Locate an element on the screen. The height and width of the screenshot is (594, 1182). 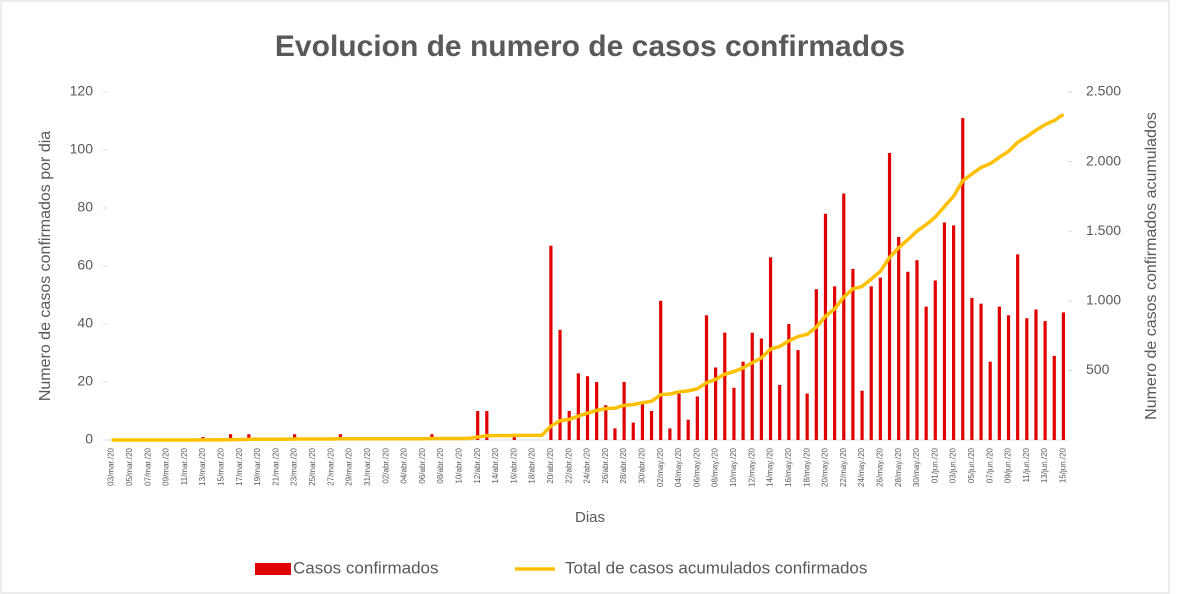
x-tick-label: 29/mar./20 is located at coordinates (349, 466).